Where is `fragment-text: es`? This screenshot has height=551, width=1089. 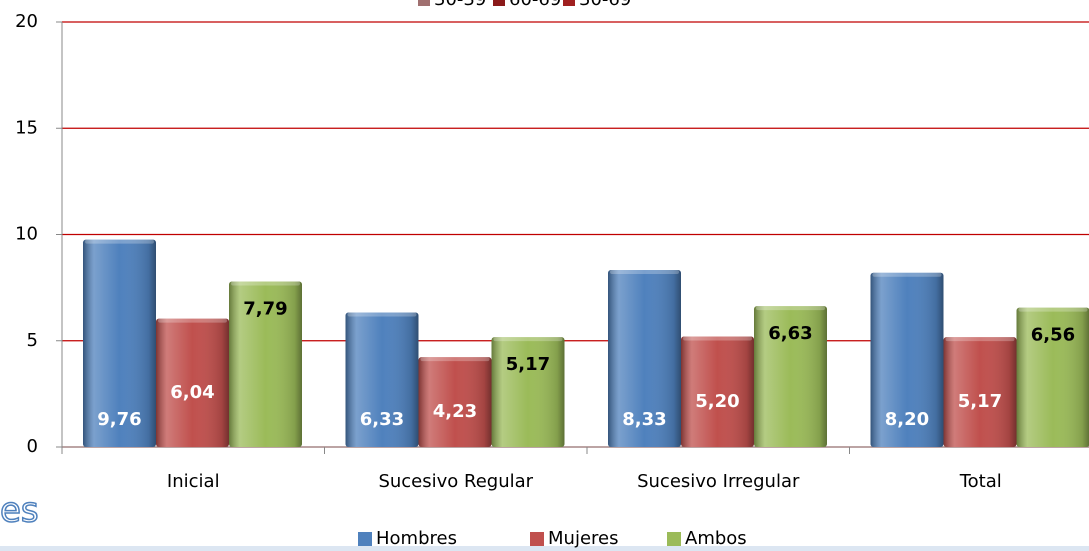 fragment-text: es is located at coordinates (19, 511).